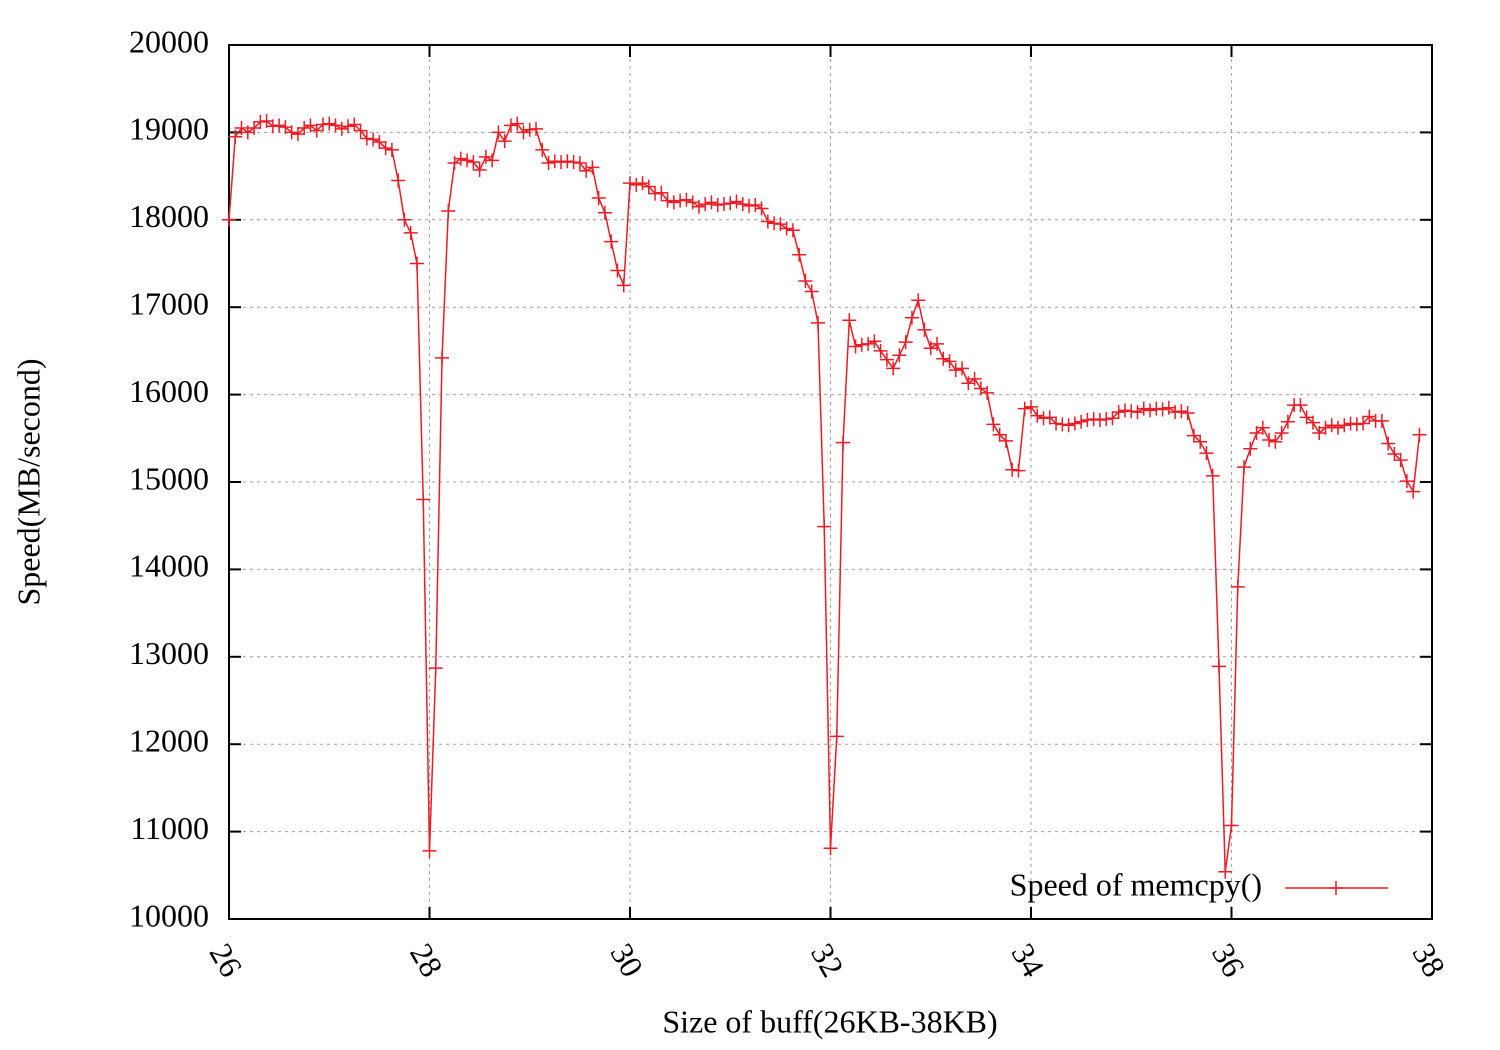 The image size is (1500, 1050). I want to click on y-tick-label: 16000, so click(169, 391).